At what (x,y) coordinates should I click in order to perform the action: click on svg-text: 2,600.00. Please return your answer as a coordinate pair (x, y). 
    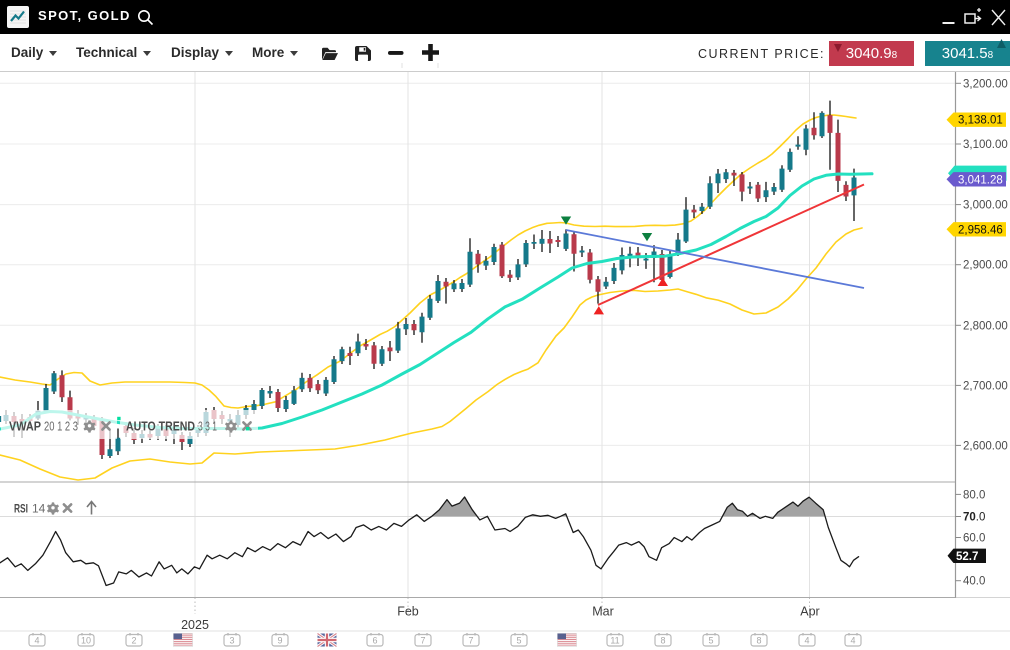
    Looking at the image, I should click on (985, 446).